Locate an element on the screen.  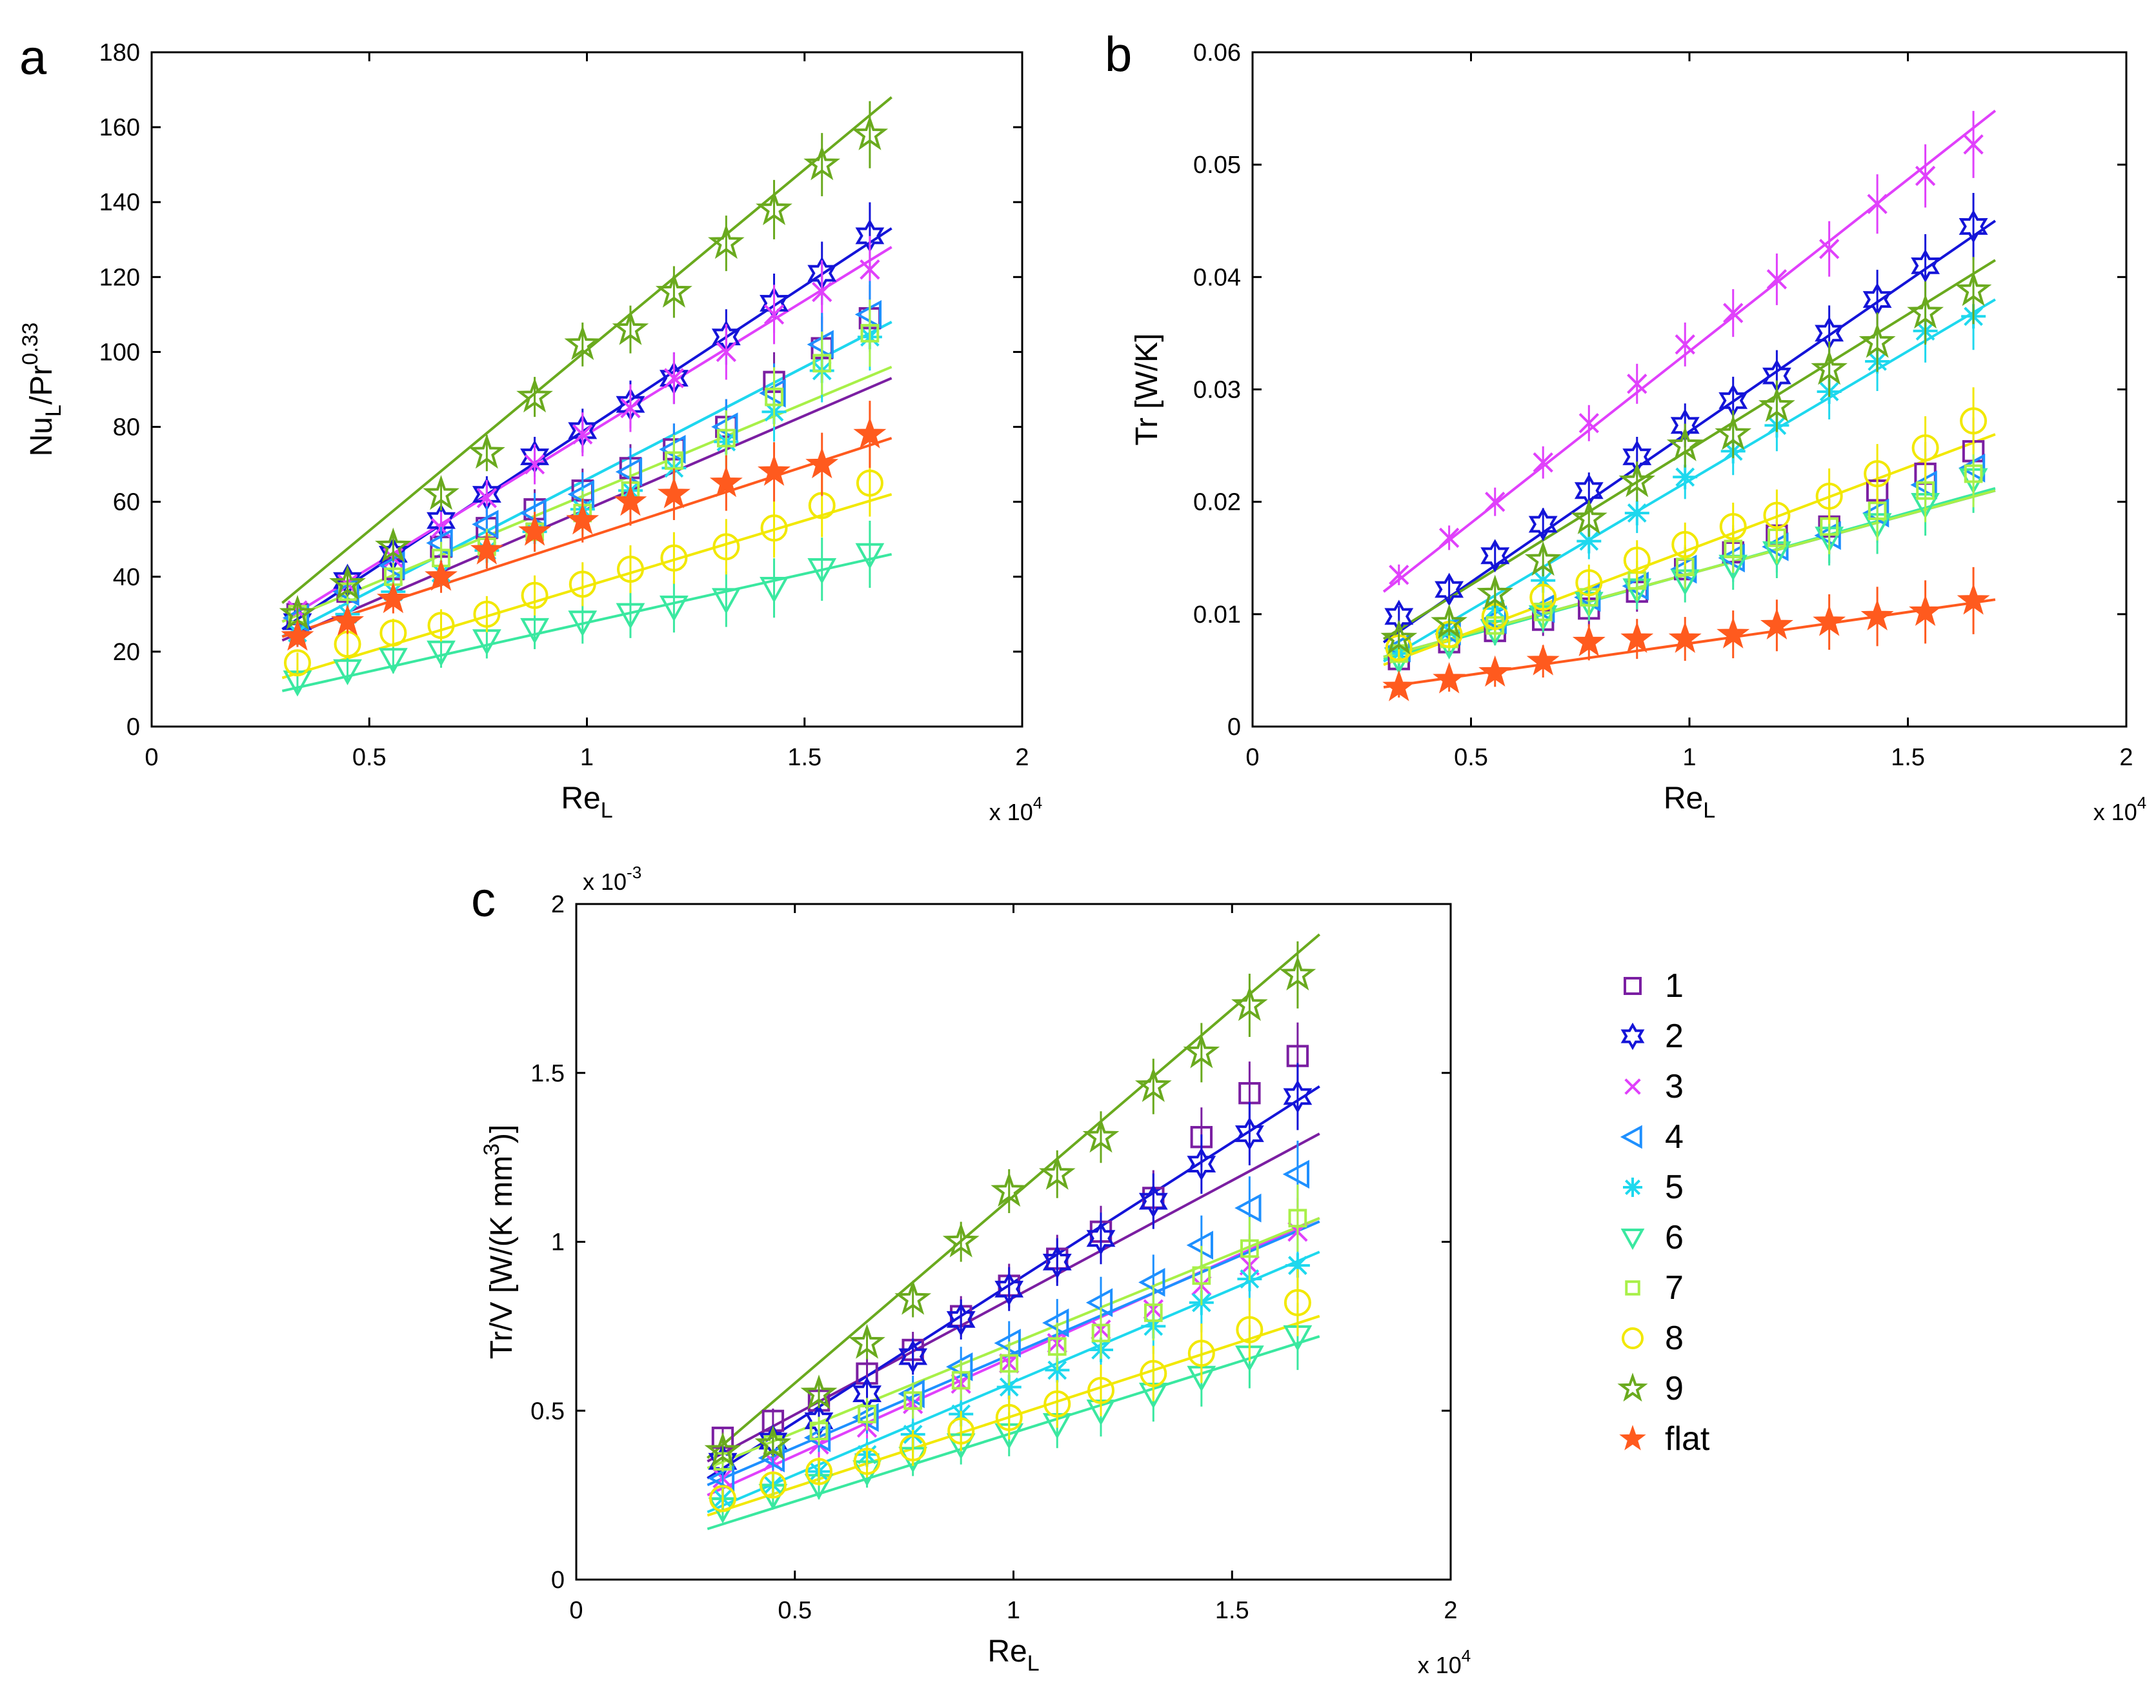
y-tick-label: 40 is located at coordinates (126, 577).